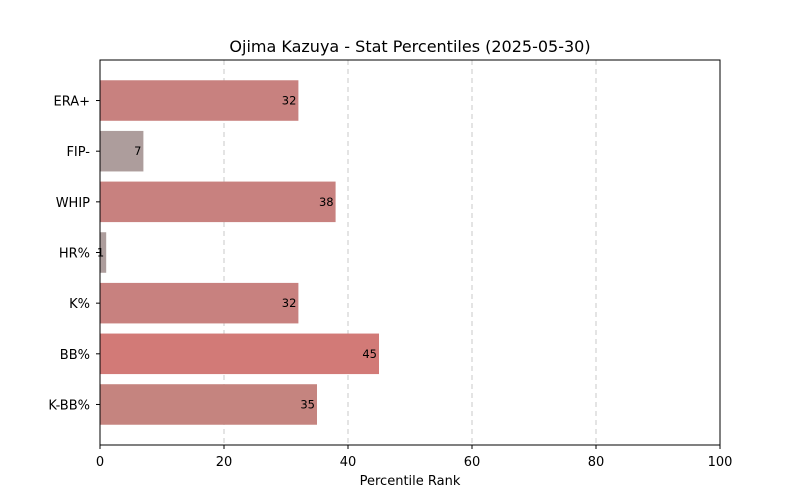 The image size is (800, 500). Describe the element at coordinates (69, 405) in the screenshot. I see `y-tick-label: K-BB%` at that location.